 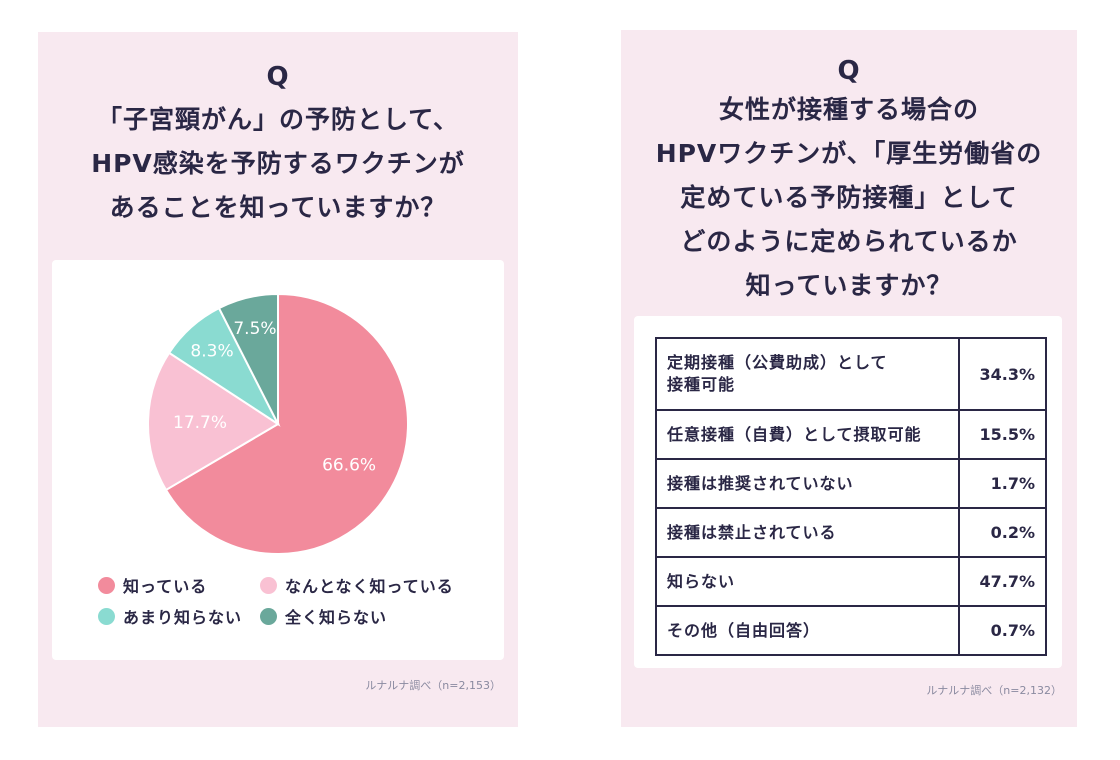 What do you see at coordinates (165, 586) in the screenshot?
I see `legend-label: 知っている` at bounding box center [165, 586].